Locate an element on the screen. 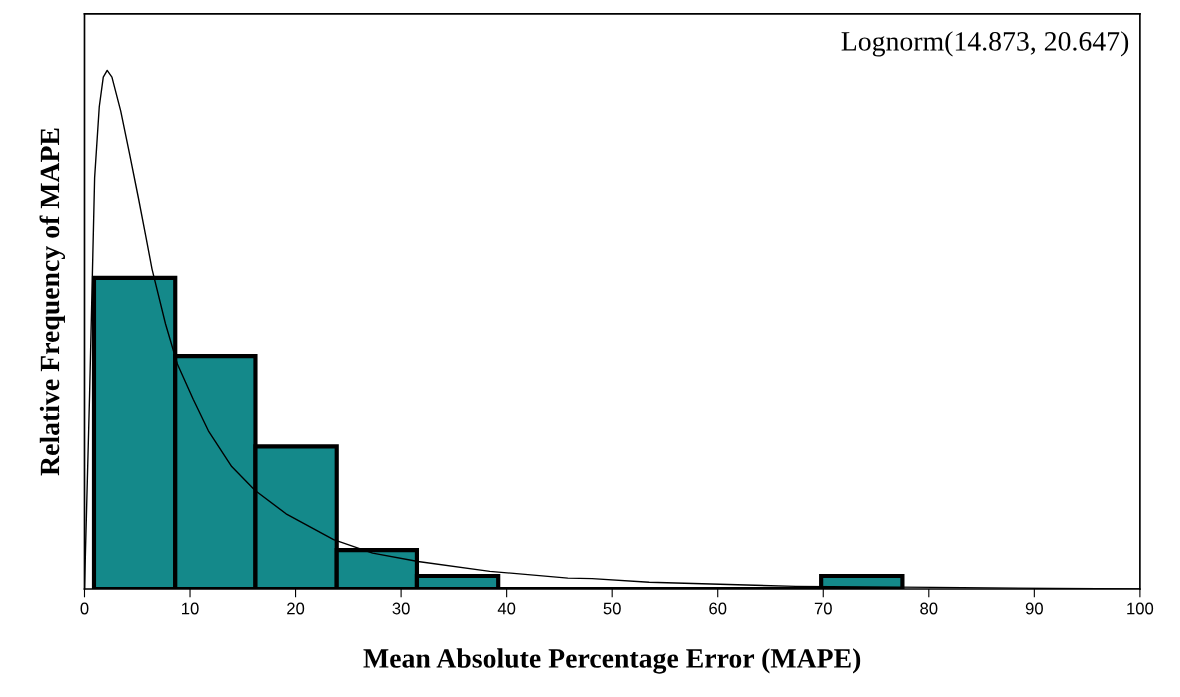 This screenshot has height=697, width=1180. x-tick-label: 0 is located at coordinates (84, 608).